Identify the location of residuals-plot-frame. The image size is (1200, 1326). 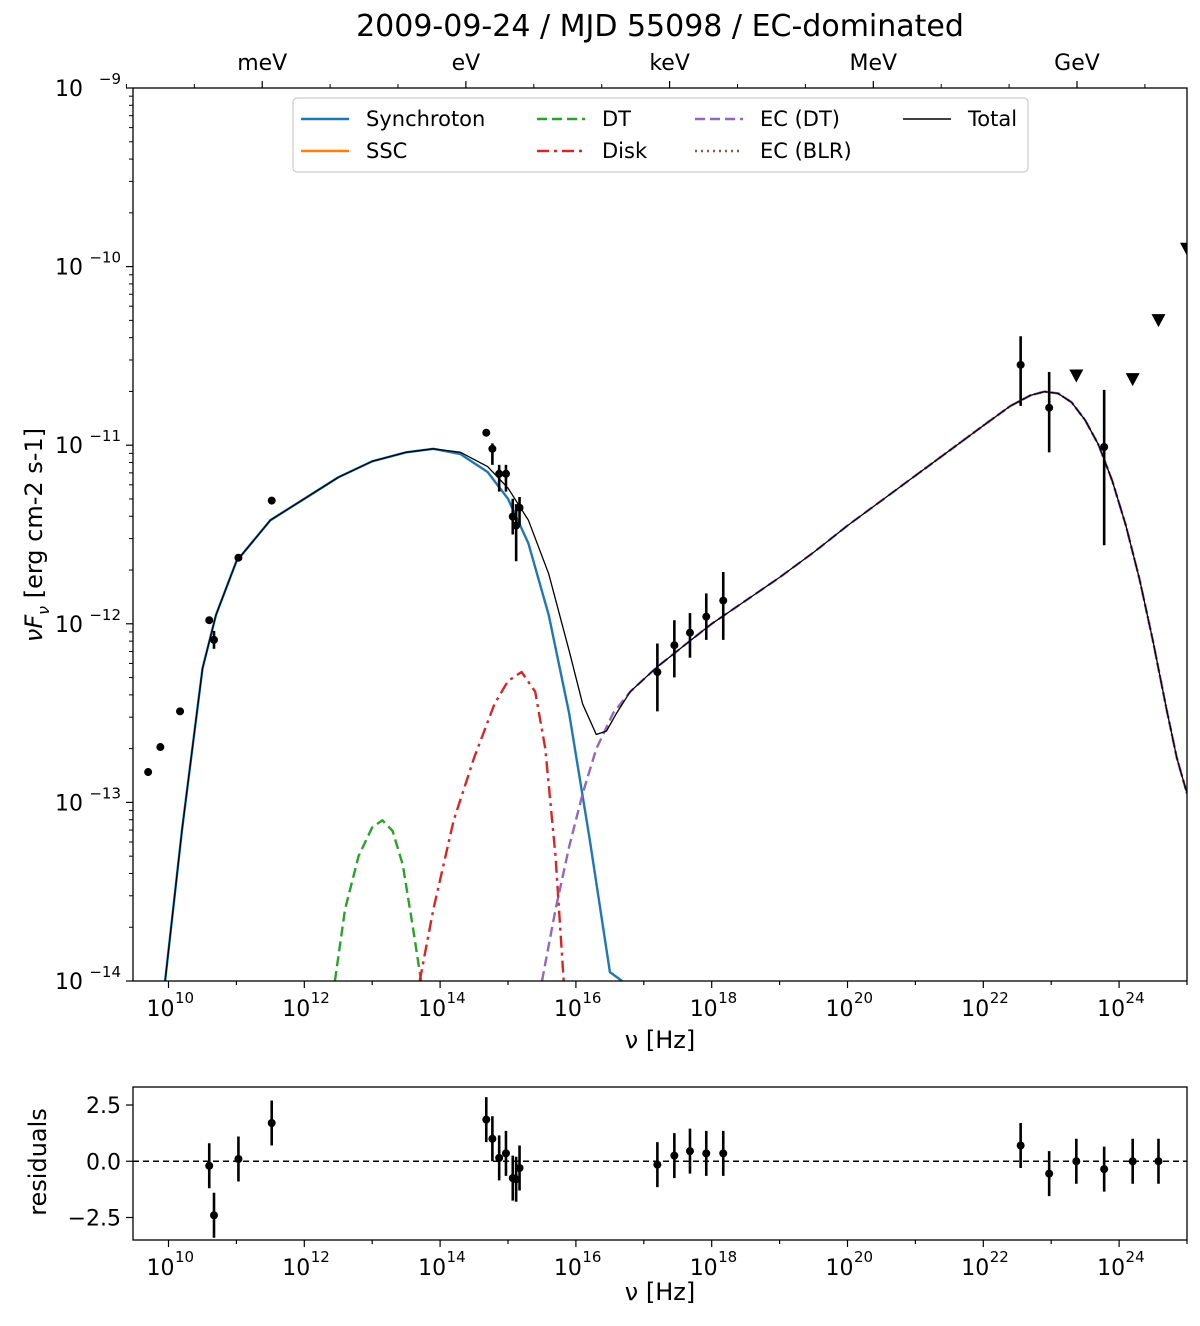
(660, 1163).